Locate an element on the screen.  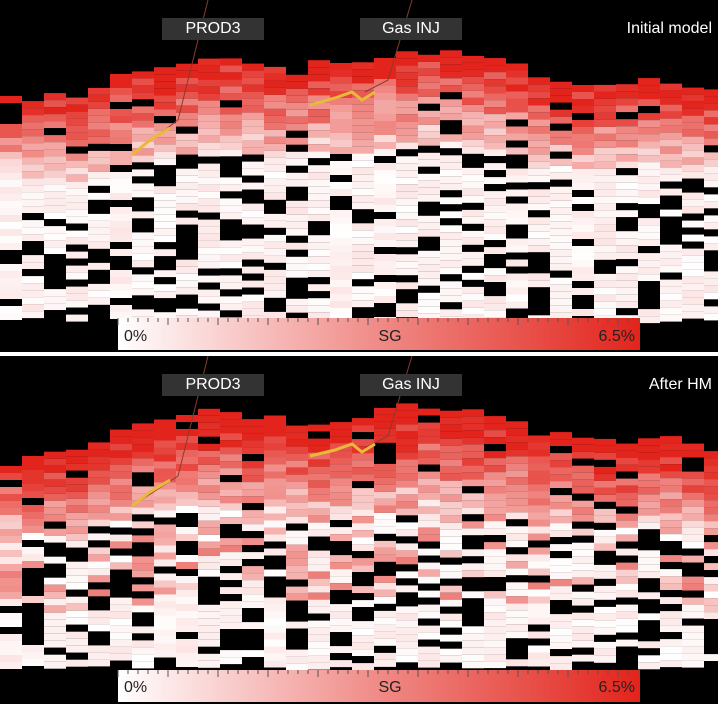
well-label: Gas INJ is located at coordinates (411, 28).